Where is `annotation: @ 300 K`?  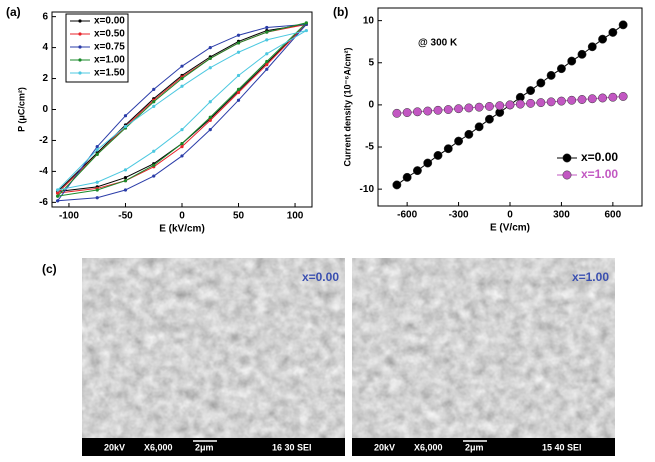
annotation: @ 300 K is located at coordinates (438, 43).